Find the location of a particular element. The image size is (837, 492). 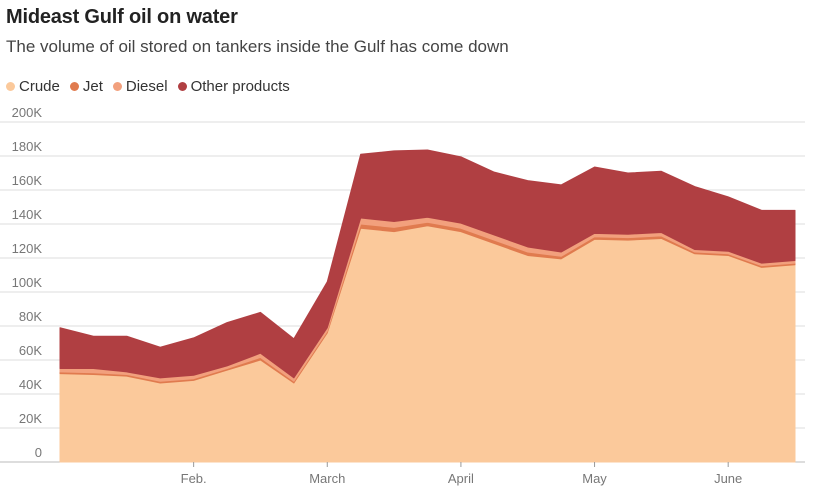

legend: Crude Jet Diesel Other products is located at coordinates (153, 86).